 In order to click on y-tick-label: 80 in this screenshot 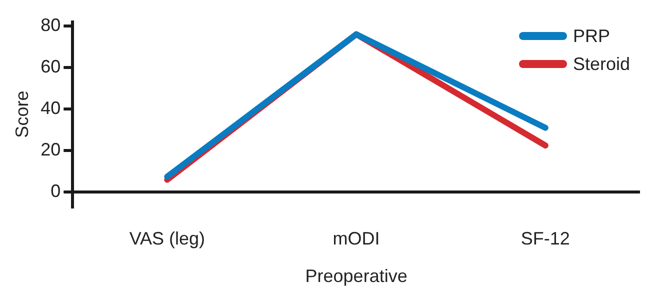, I will do `click(50, 24)`.